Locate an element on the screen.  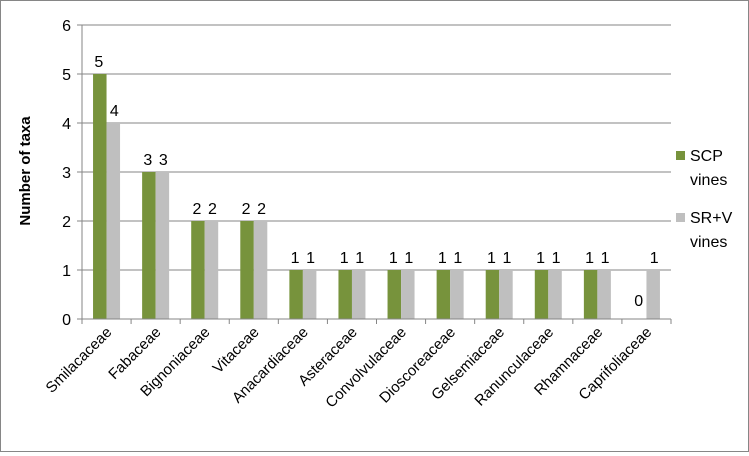
x-tick-label: Smilacaceae is located at coordinates (79, 360).